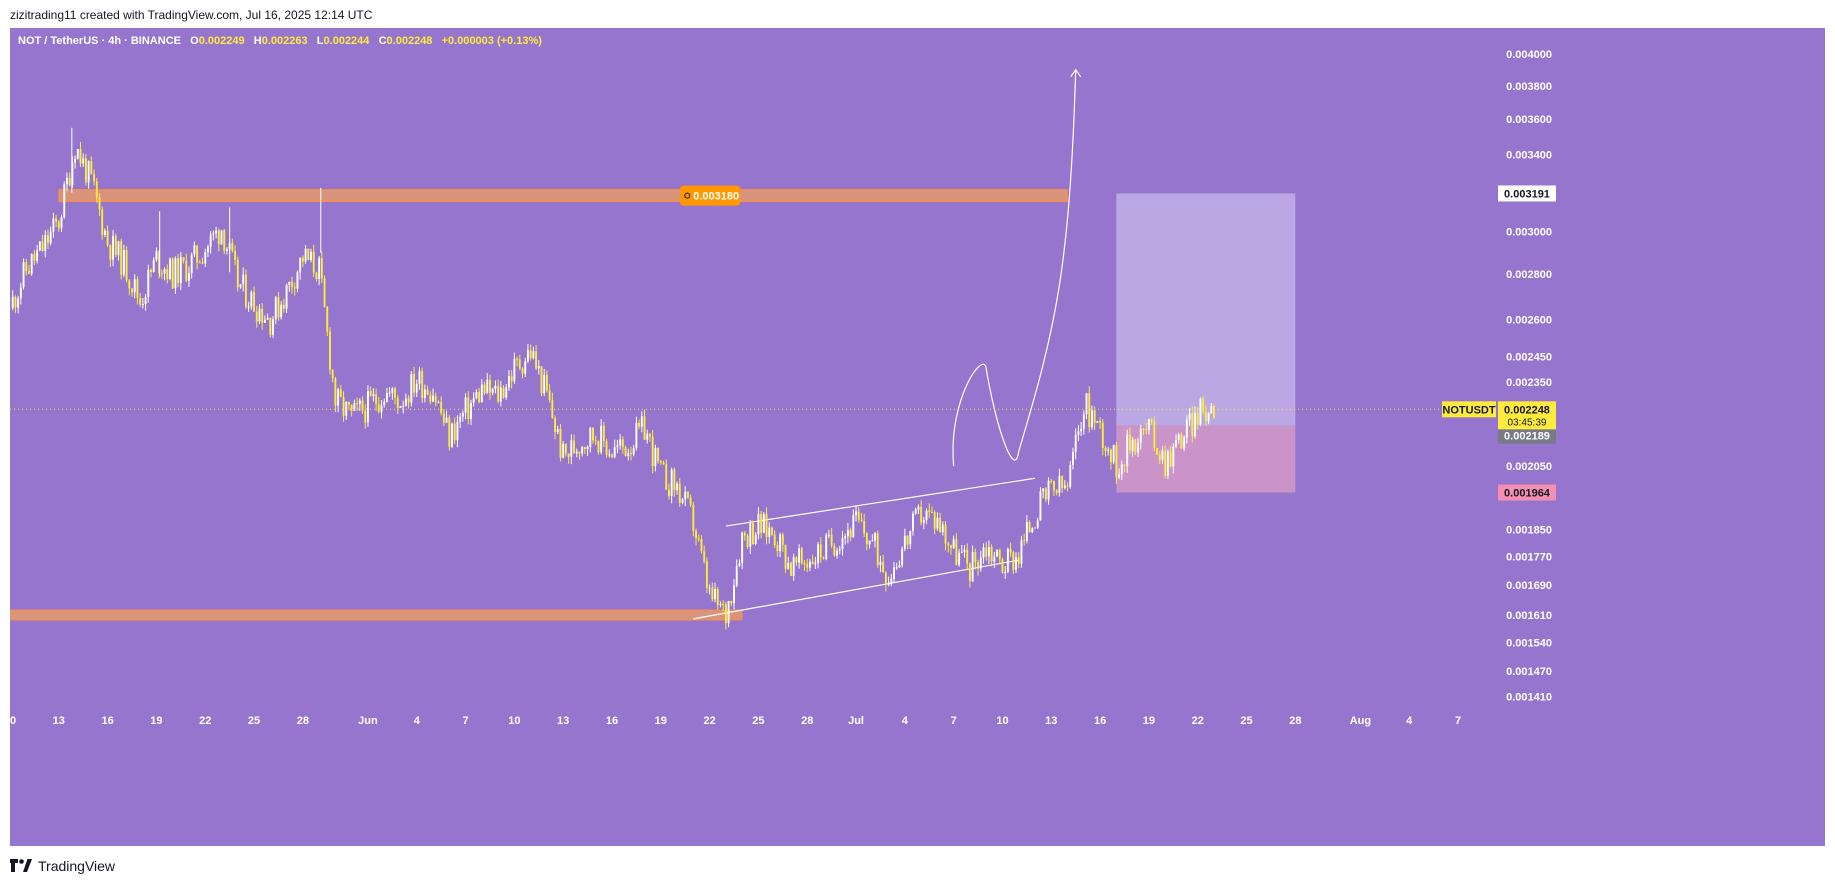 The image size is (1835, 884). Describe the element at coordinates (563, 196) in the screenshot. I see `resistance-zone` at that location.